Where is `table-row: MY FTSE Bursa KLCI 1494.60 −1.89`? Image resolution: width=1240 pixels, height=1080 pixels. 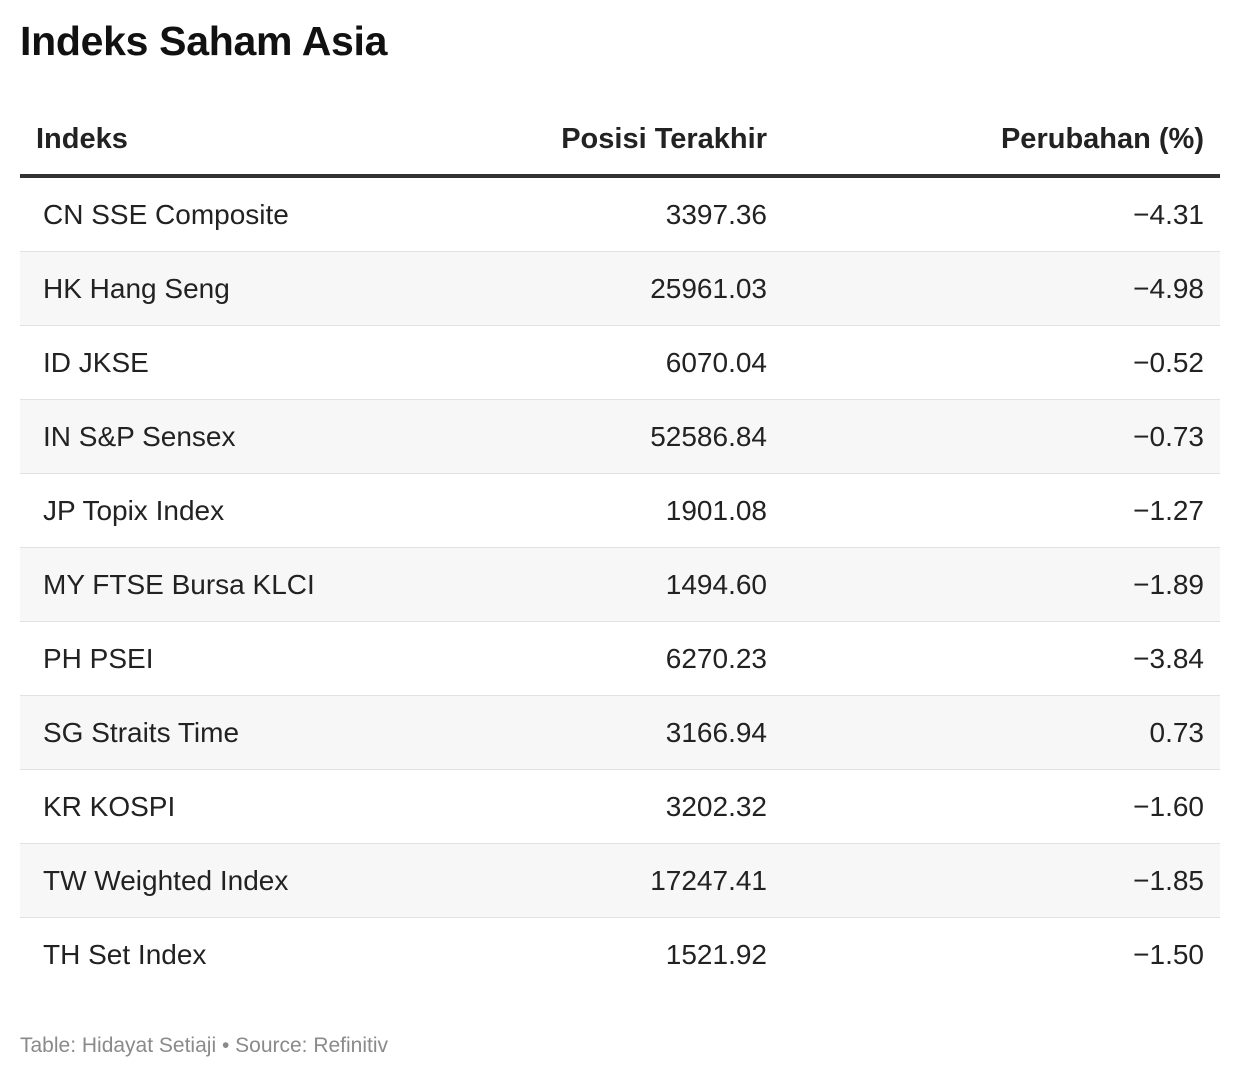
table-row: MY FTSE Bursa KLCI 1494.60 −1.89 is located at coordinates (620, 585).